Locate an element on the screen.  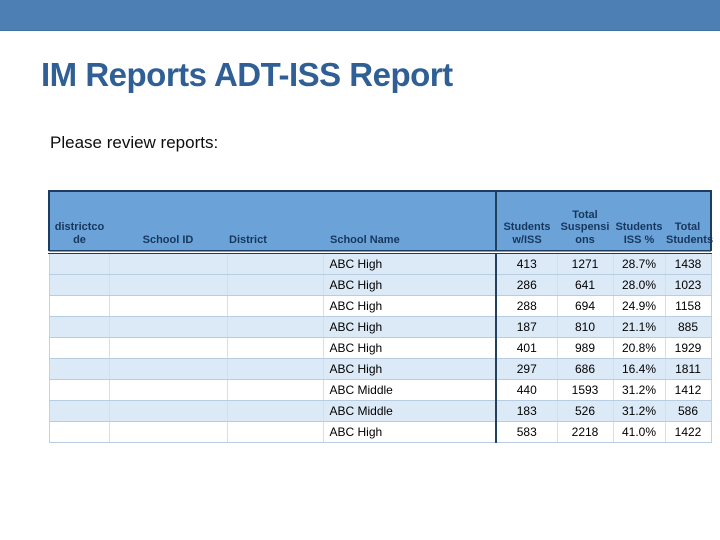
cell-total_students: 1412 is located at coordinates (688, 390).